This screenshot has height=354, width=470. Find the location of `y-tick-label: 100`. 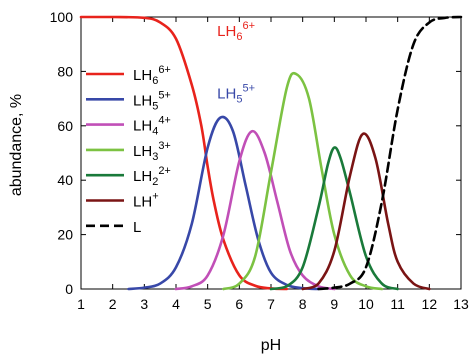

y-tick-label: 100 is located at coordinates (62, 17).